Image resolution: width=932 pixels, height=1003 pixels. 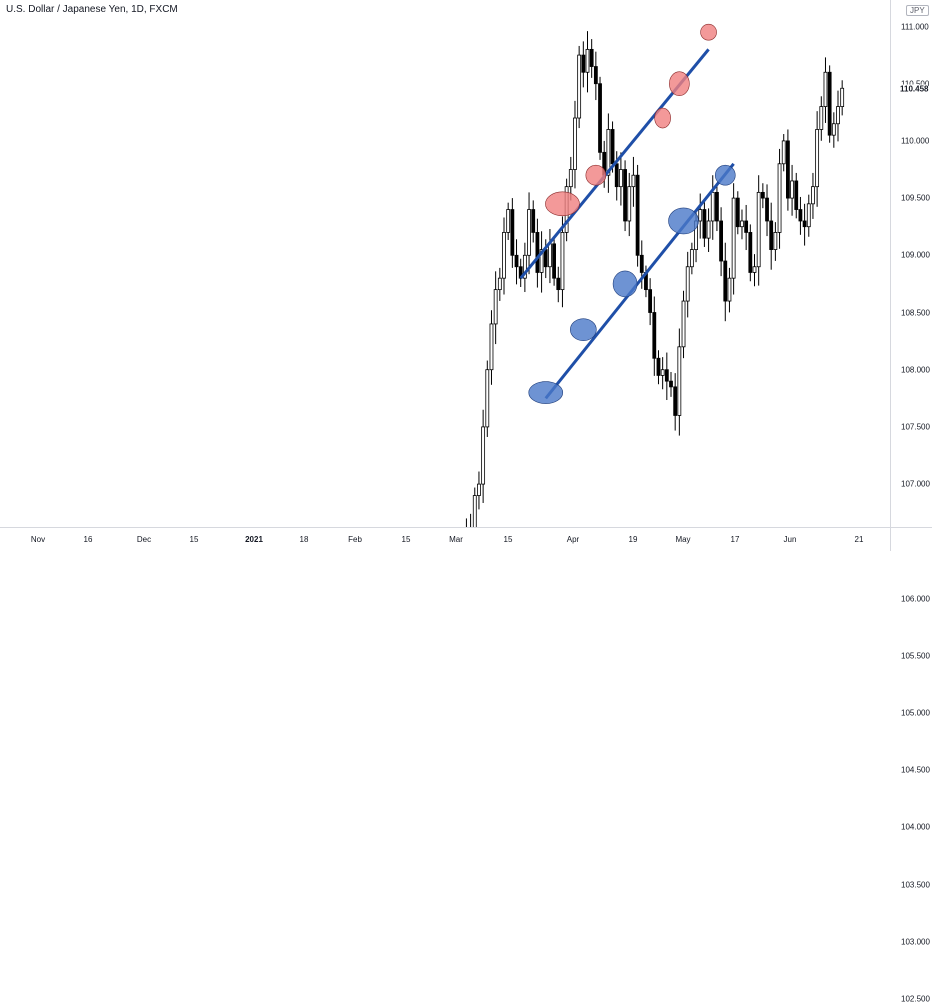 What do you see at coordinates (915, 713) in the screenshot?
I see `price-tick-label: 105.000` at bounding box center [915, 713].